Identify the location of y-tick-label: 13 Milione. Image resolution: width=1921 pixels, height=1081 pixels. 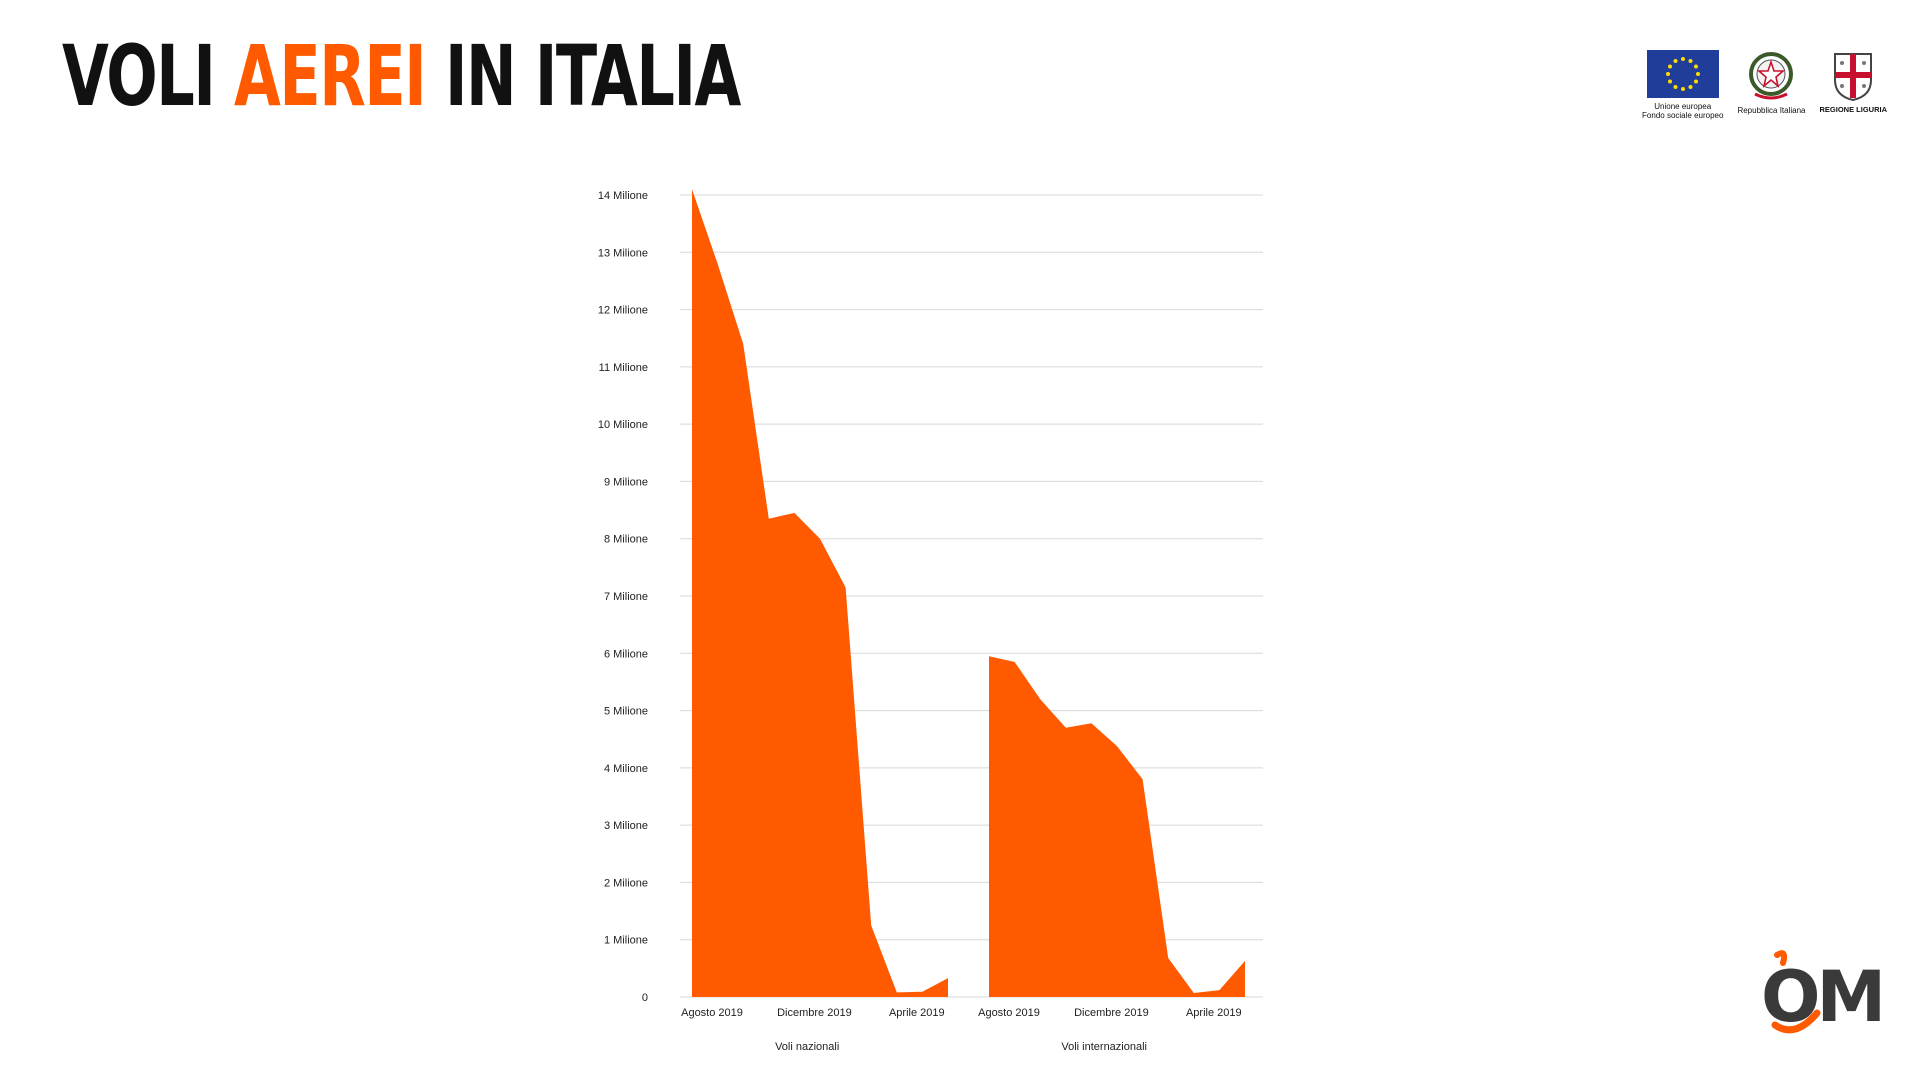
(623, 253).